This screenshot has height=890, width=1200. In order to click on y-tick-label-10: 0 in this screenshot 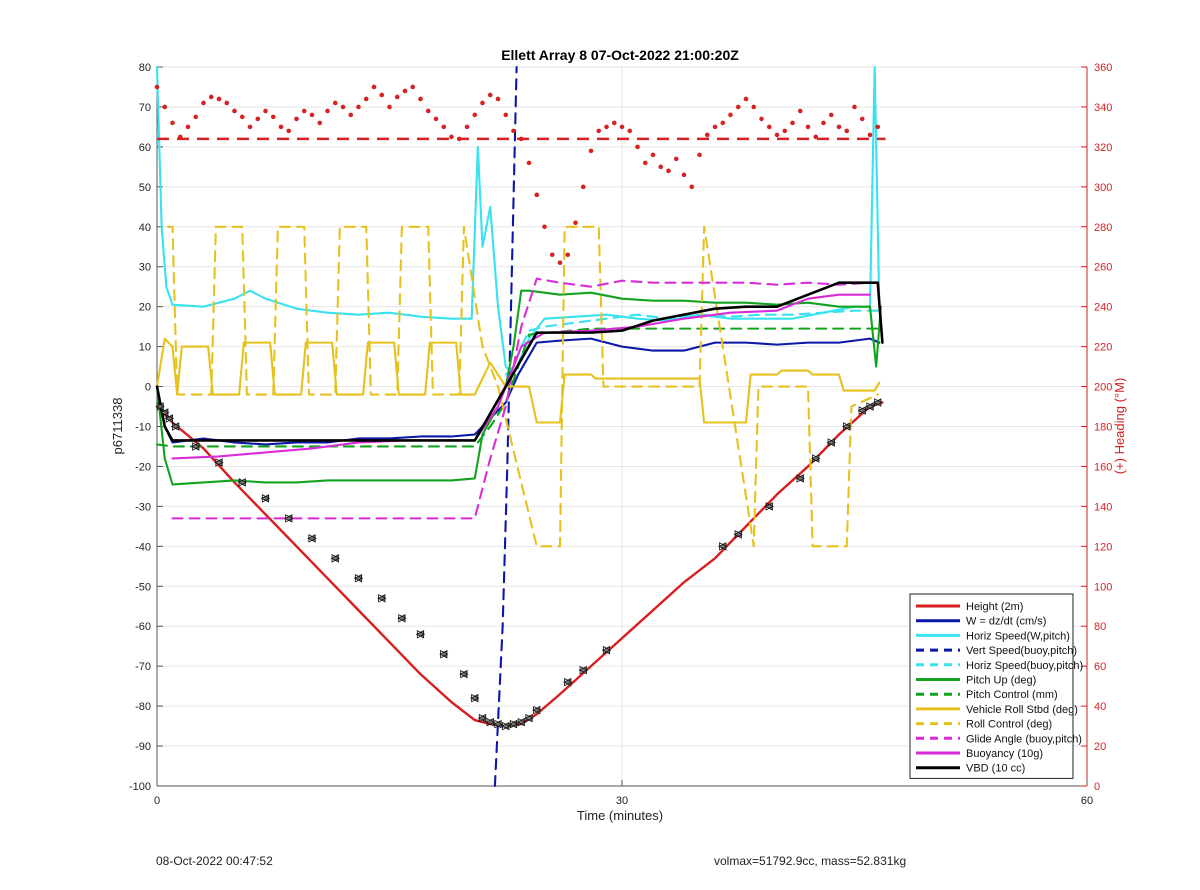, I will do `click(148, 388)`.